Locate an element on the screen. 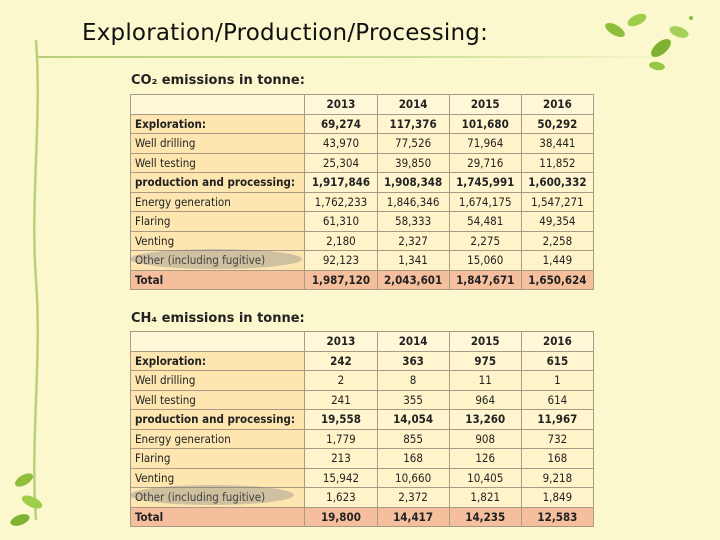  cell-value: 15,942 is located at coordinates (341, 477).